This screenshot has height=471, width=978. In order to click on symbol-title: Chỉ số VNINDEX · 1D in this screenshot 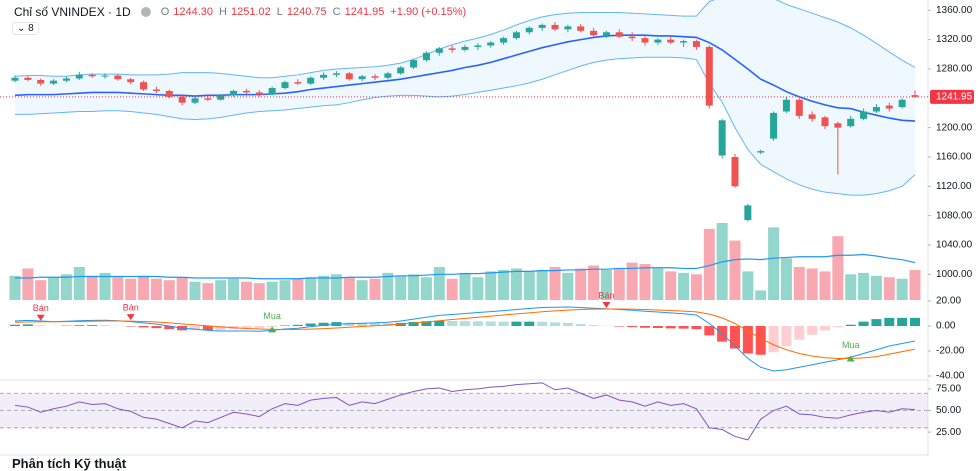, I will do `click(72, 12)`.